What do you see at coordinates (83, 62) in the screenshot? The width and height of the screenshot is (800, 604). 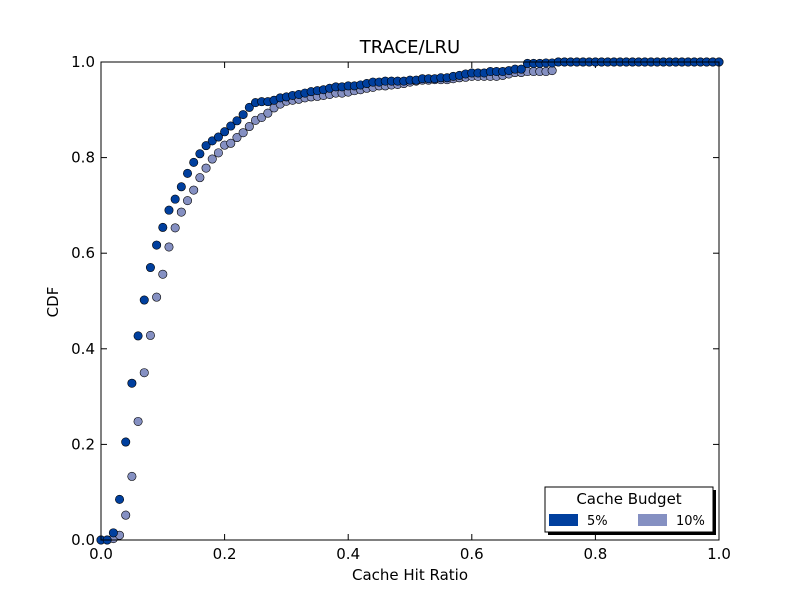 I see `y-tick-label: 1.0` at bounding box center [83, 62].